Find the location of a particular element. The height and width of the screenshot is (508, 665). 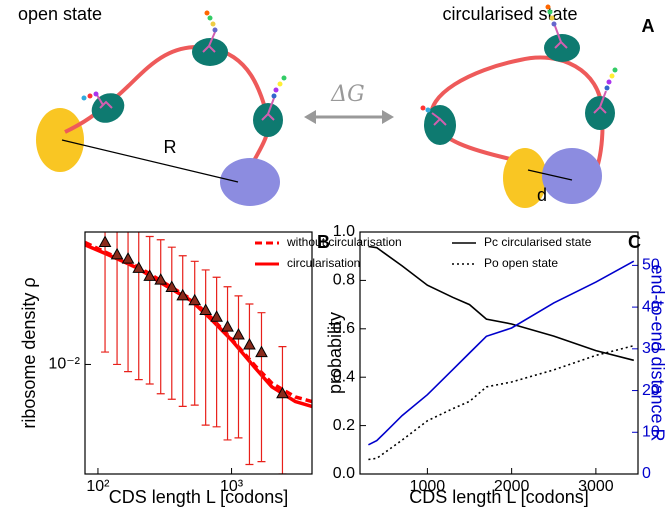

panel-label: A is located at coordinates (648, 26).